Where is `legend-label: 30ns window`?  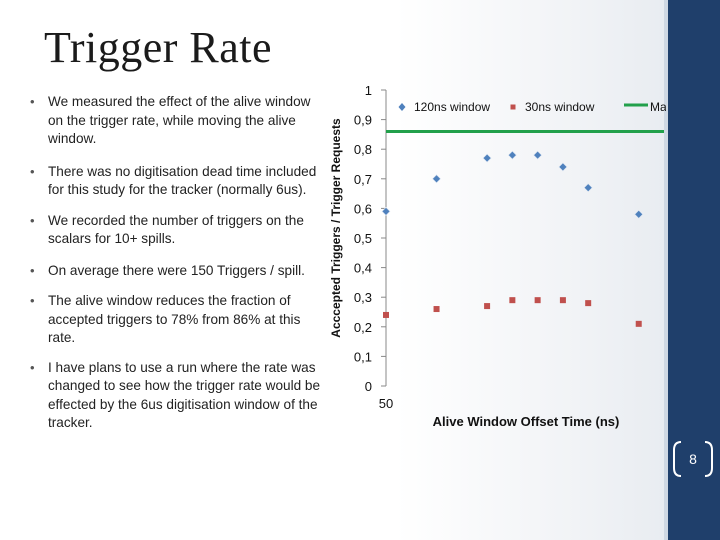 legend-label: 30ns window is located at coordinates (560, 107).